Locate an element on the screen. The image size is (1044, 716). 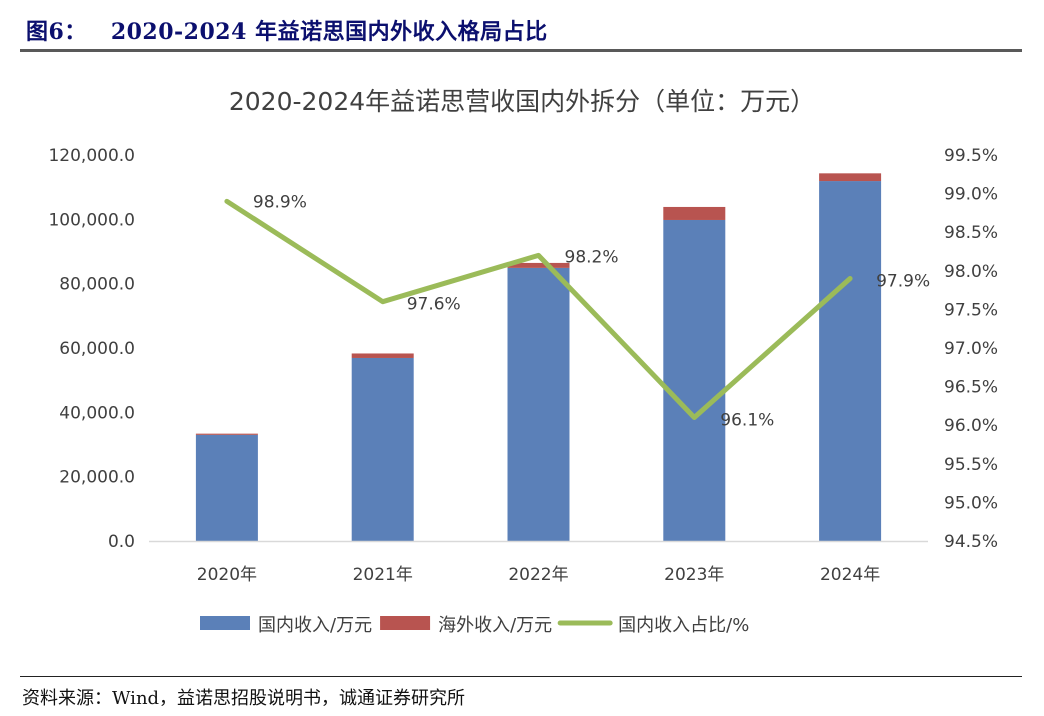
right-tick-label: 94.5% is located at coordinates (971, 542).